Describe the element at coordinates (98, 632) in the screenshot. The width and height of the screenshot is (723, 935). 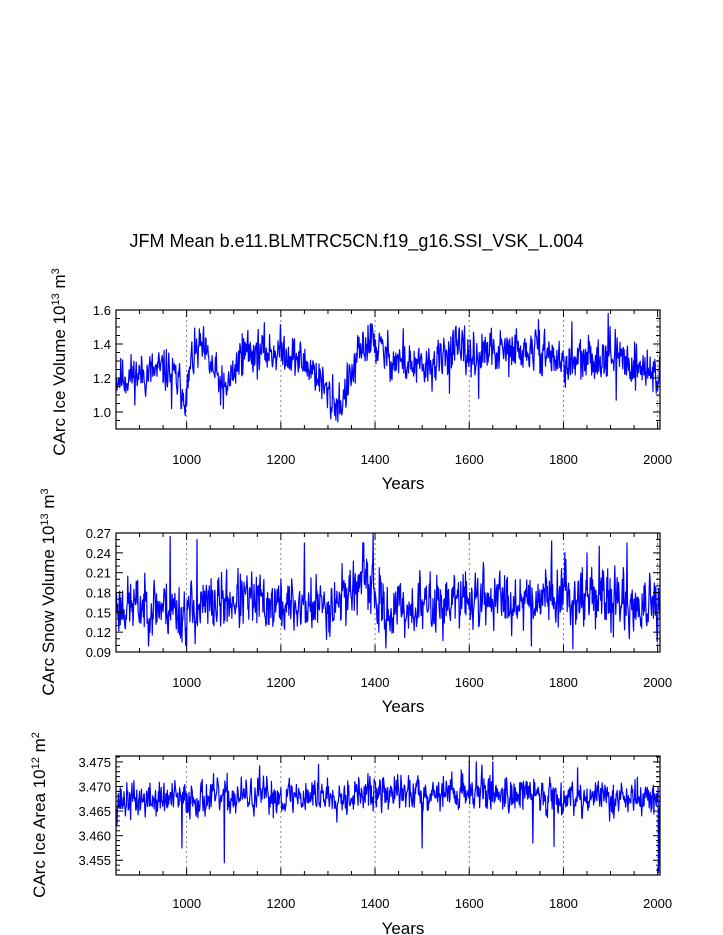
I see `y-tick-label-0.12: 0.12` at that location.